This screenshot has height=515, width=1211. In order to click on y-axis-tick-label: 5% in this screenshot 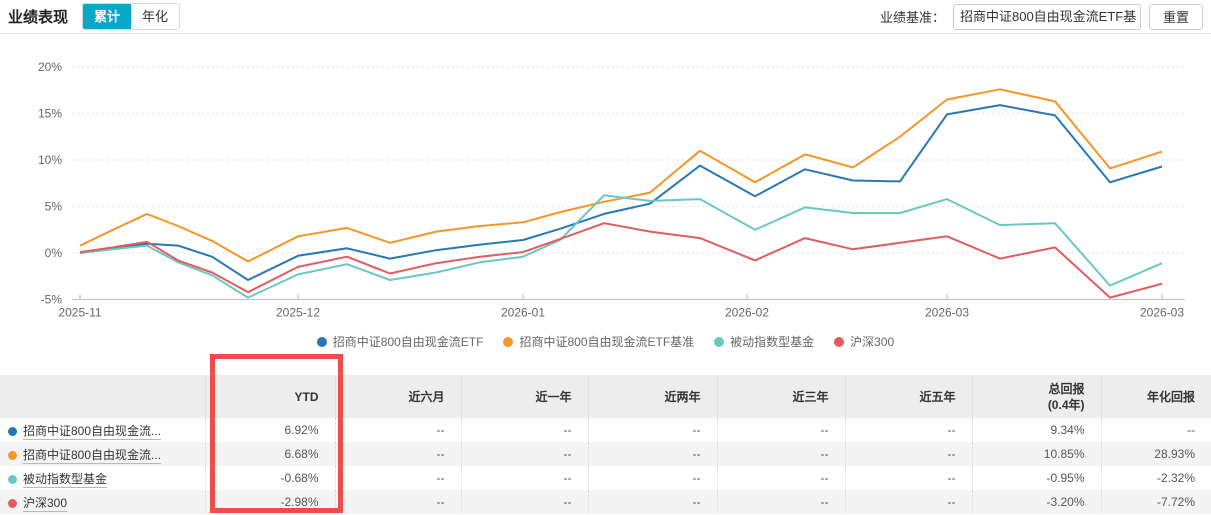, I will do `click(54, 207)`.